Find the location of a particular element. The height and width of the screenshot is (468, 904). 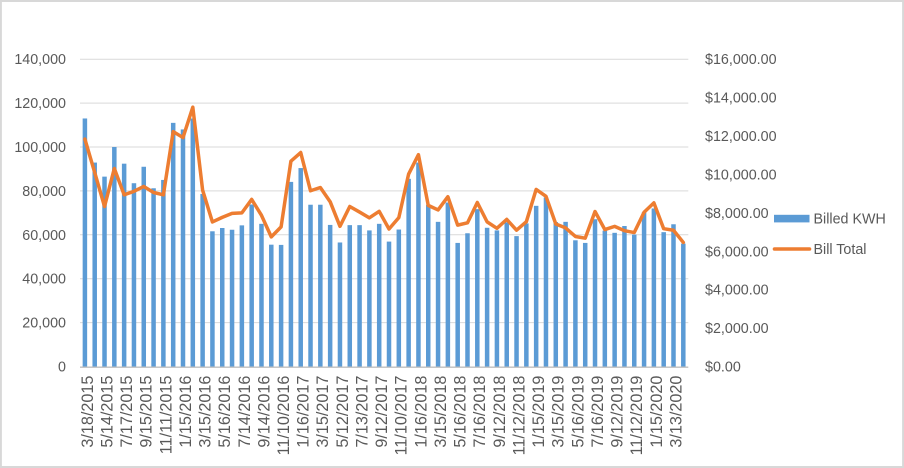

svg-text: 9/14/2016 is located at coordinates (264, 412).